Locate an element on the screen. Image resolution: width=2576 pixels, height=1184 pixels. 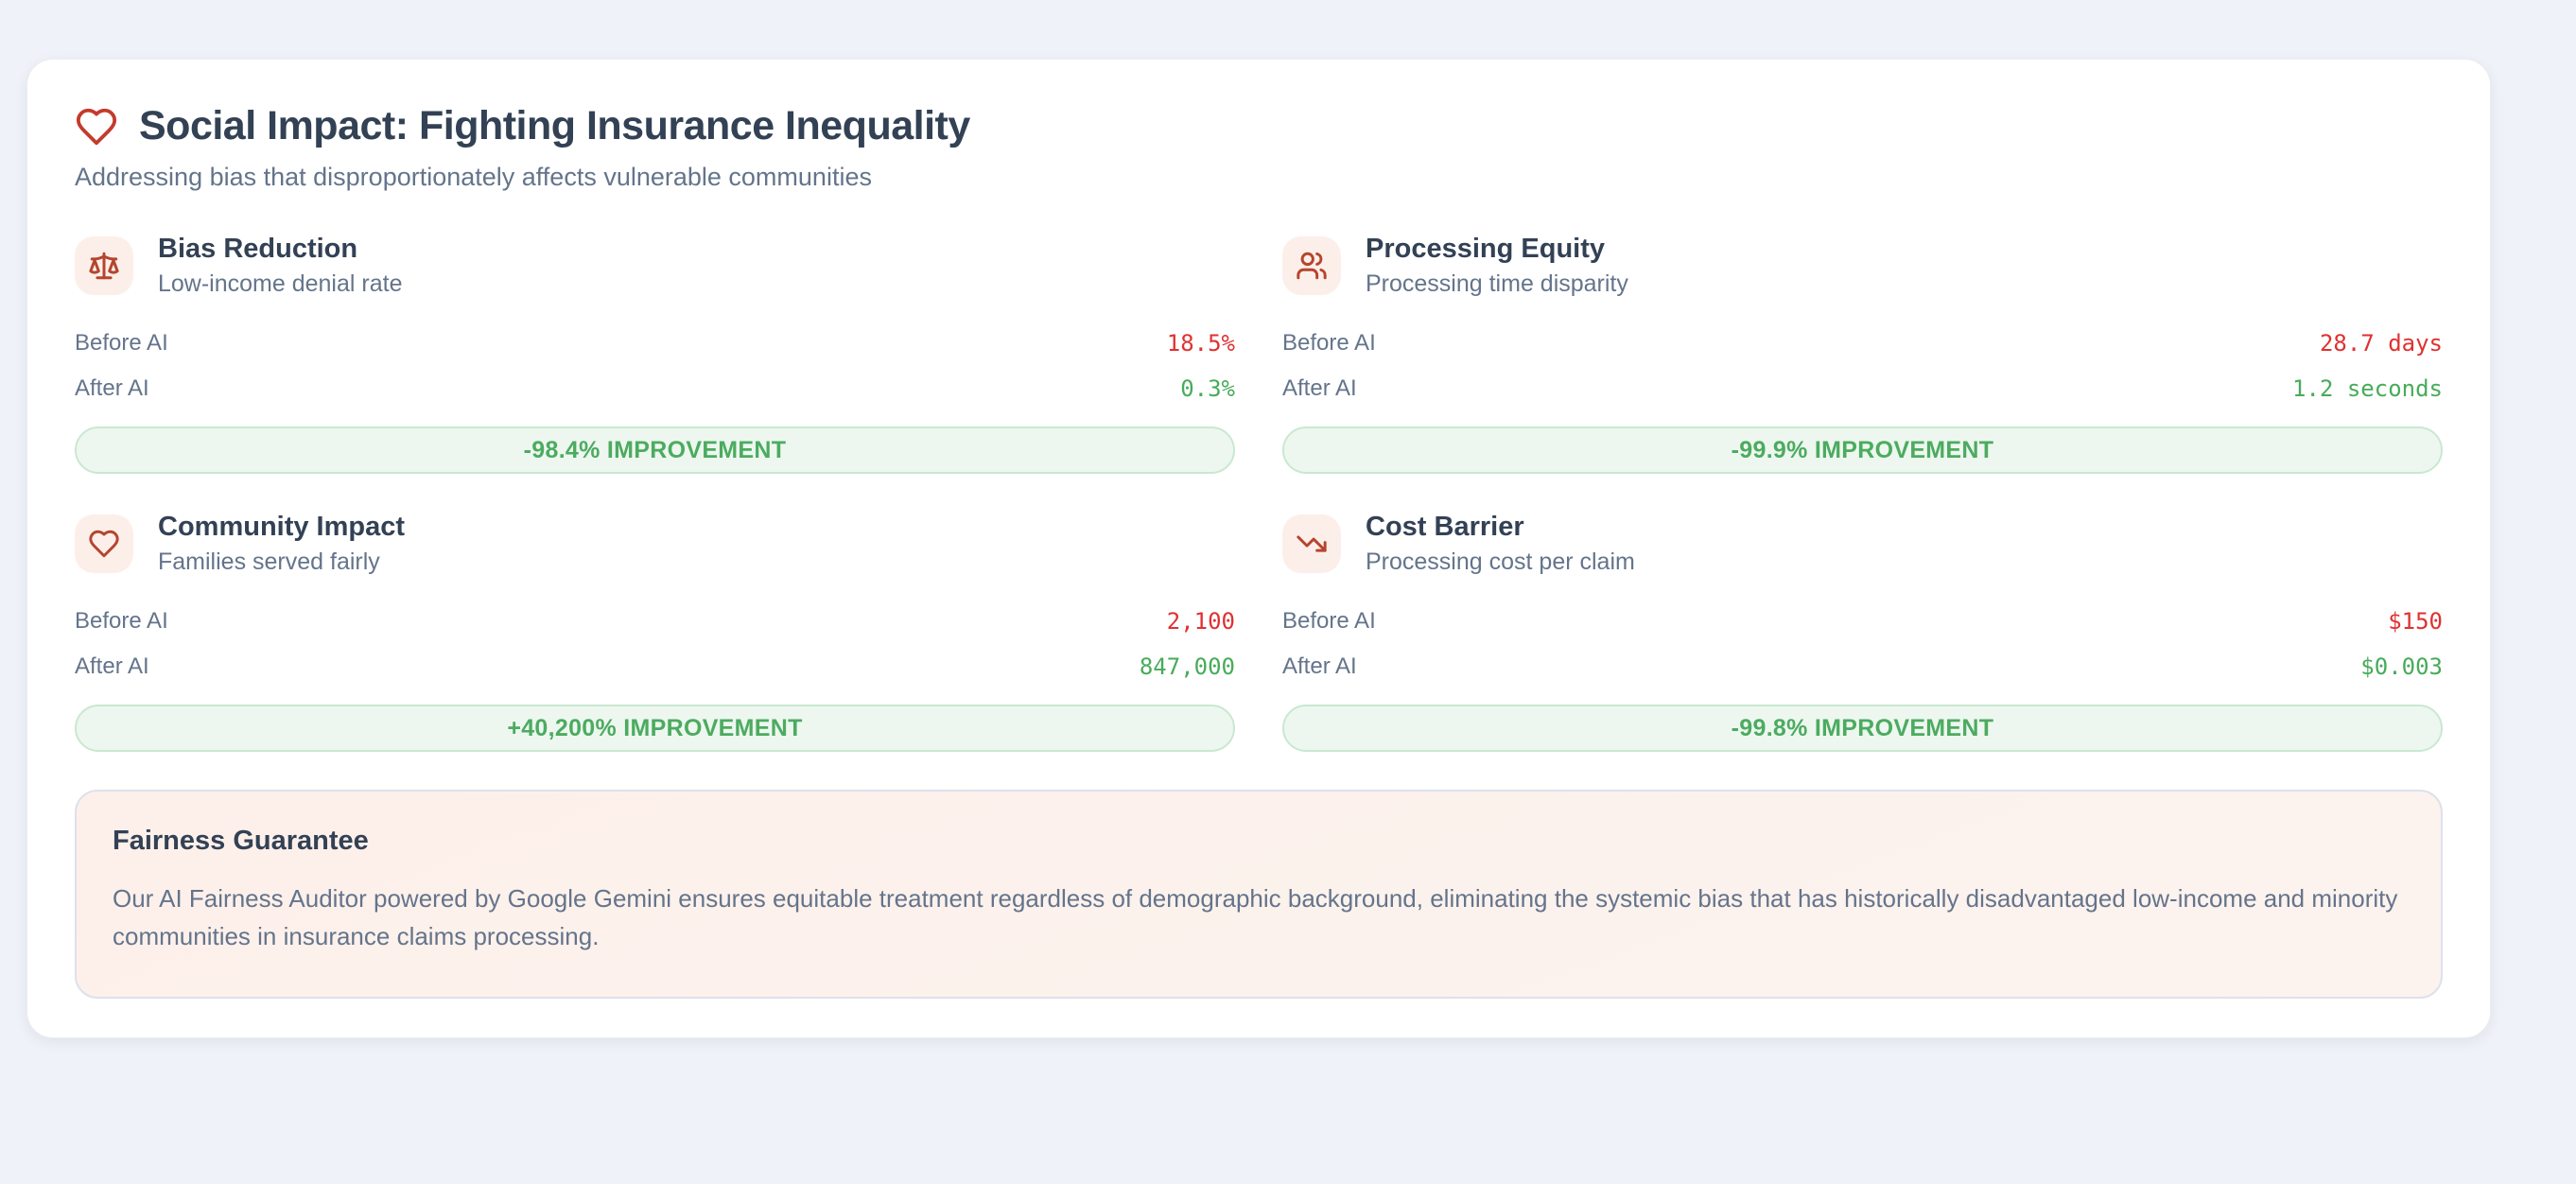
before-value: 18.5% is located at coordinates (1200, 343).